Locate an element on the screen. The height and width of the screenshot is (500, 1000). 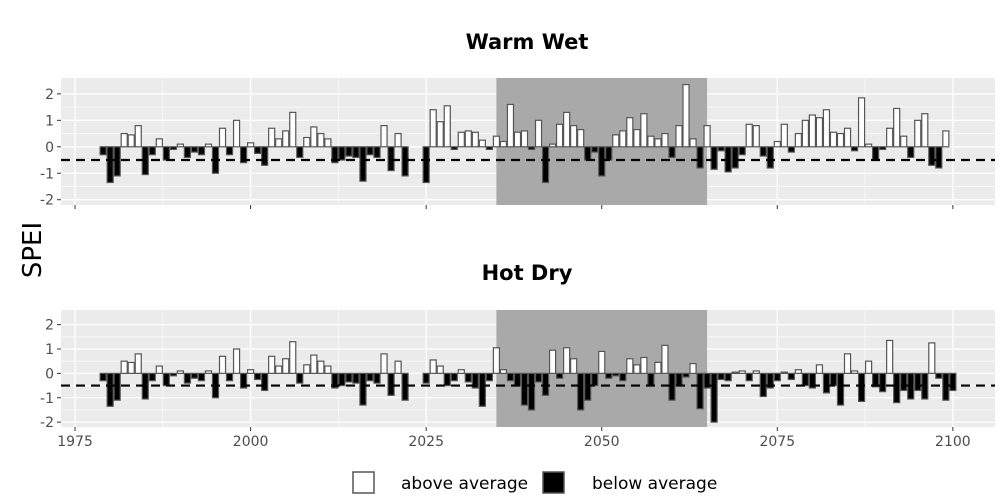
legend: above average below average is located at coordinates (534, 482).